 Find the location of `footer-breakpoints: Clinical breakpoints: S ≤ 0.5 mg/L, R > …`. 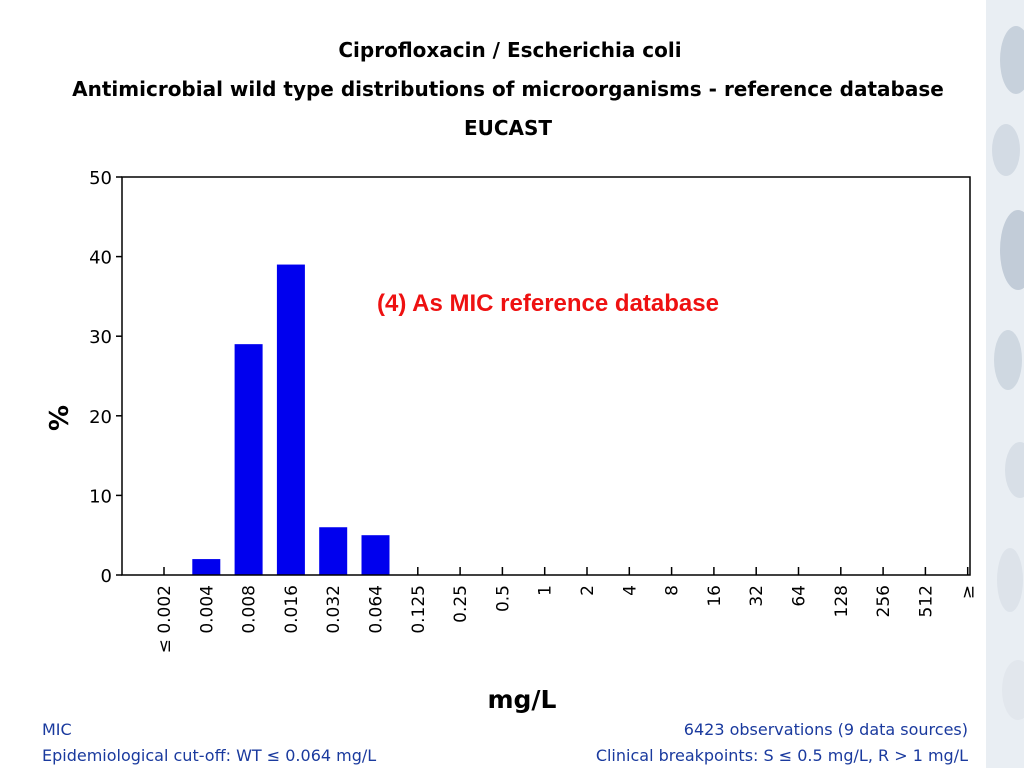

footer-breakpoints: Clinical breakpoints: S ≤ 0.5 mg/L, R > … is located at coordinates (782, 755).